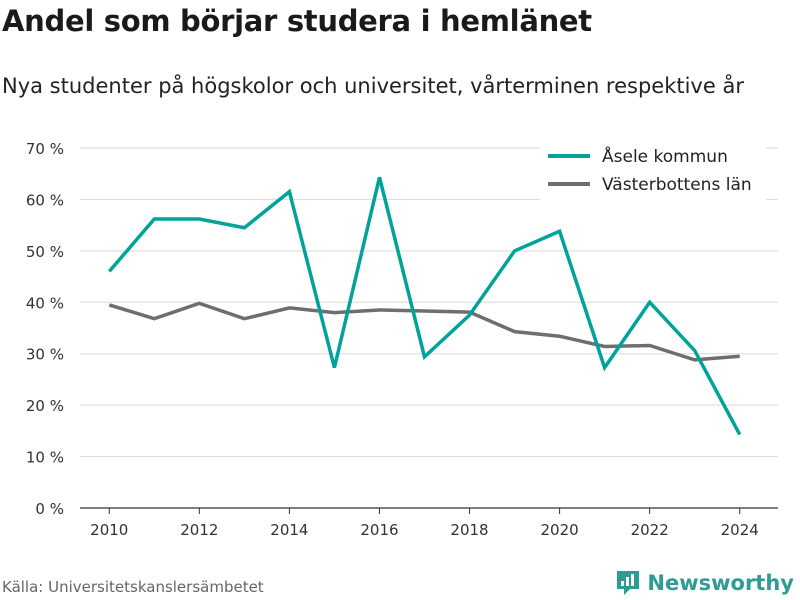  Describe the element at coordinates (45, 355) in the screenshot. I see `y-tick-label: 30 %` at that location.